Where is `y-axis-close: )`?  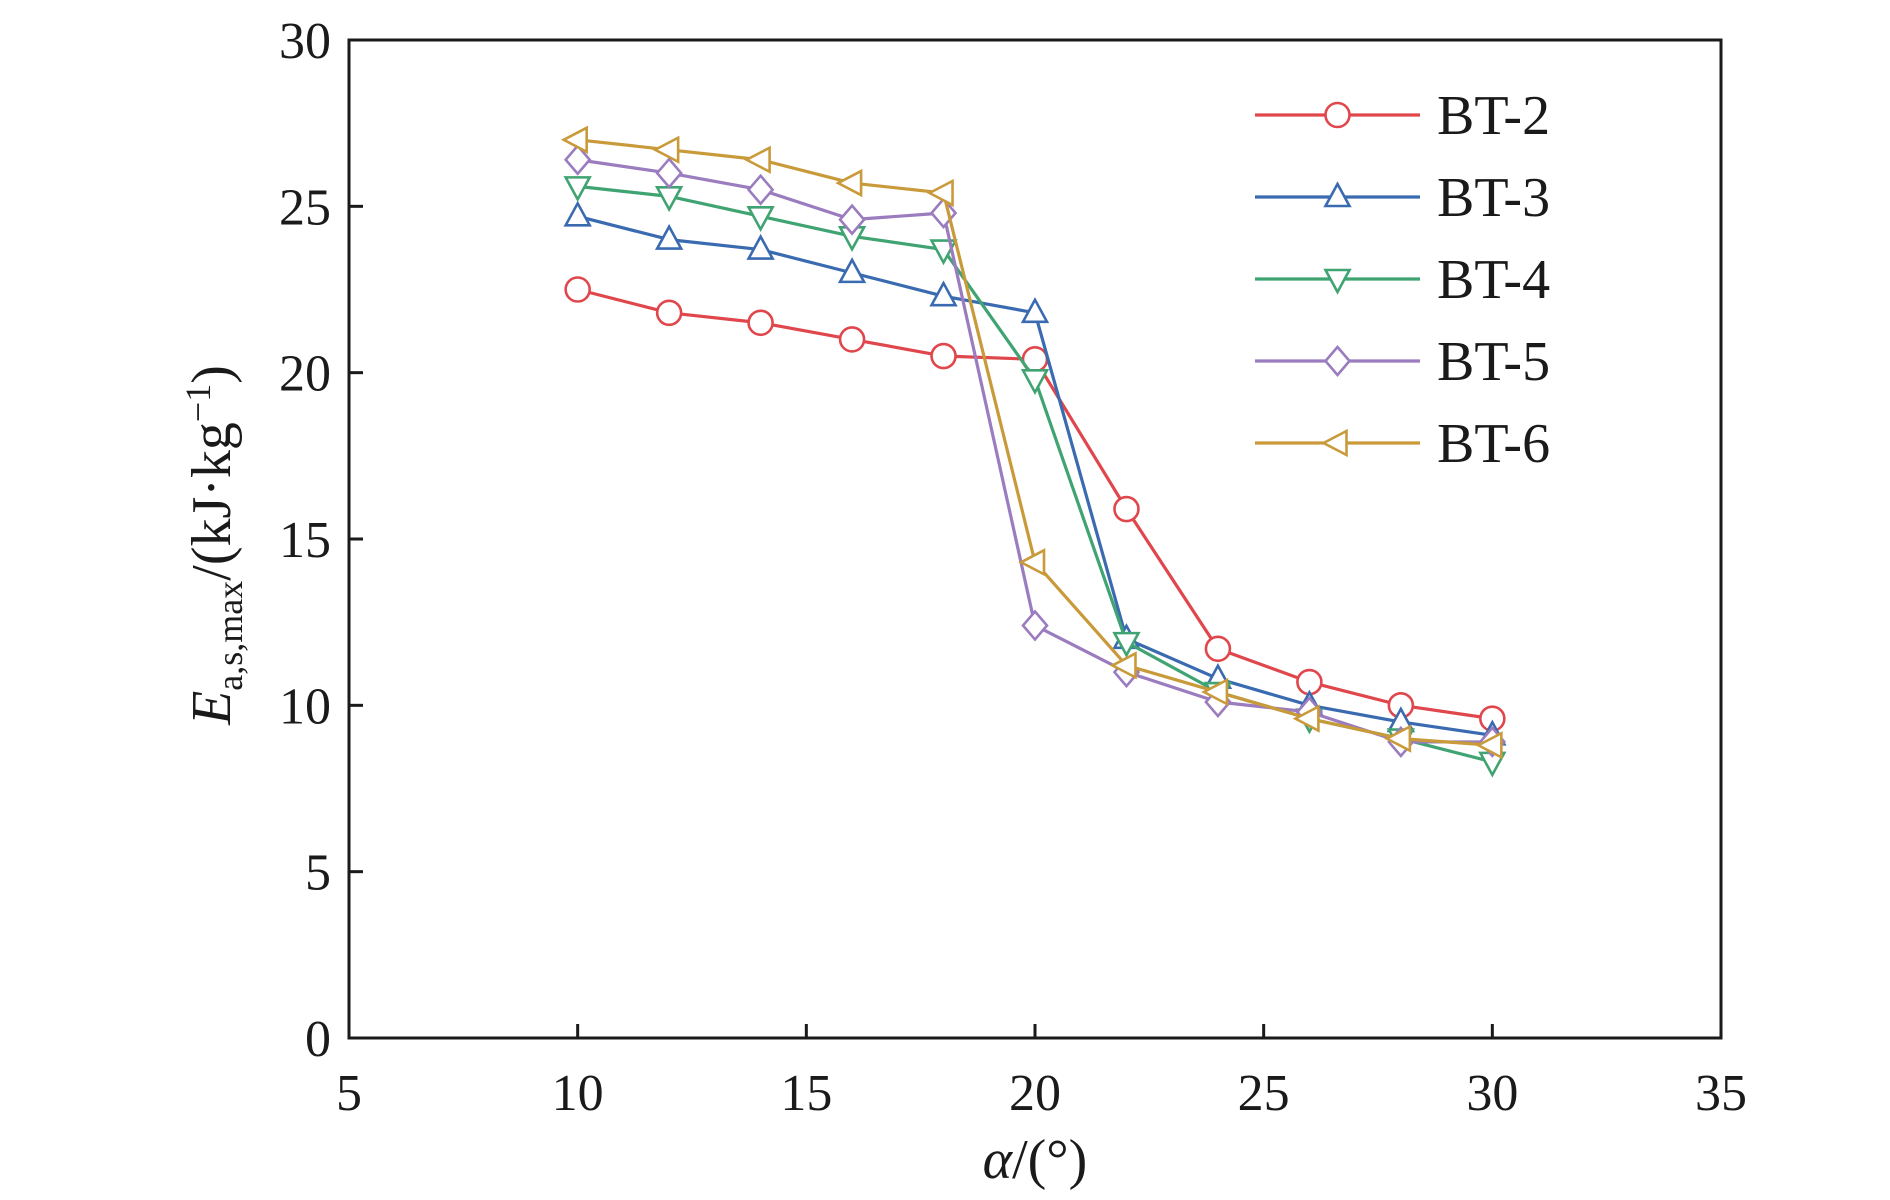 y-axis-close: ) is located at coordinates (212, 374).